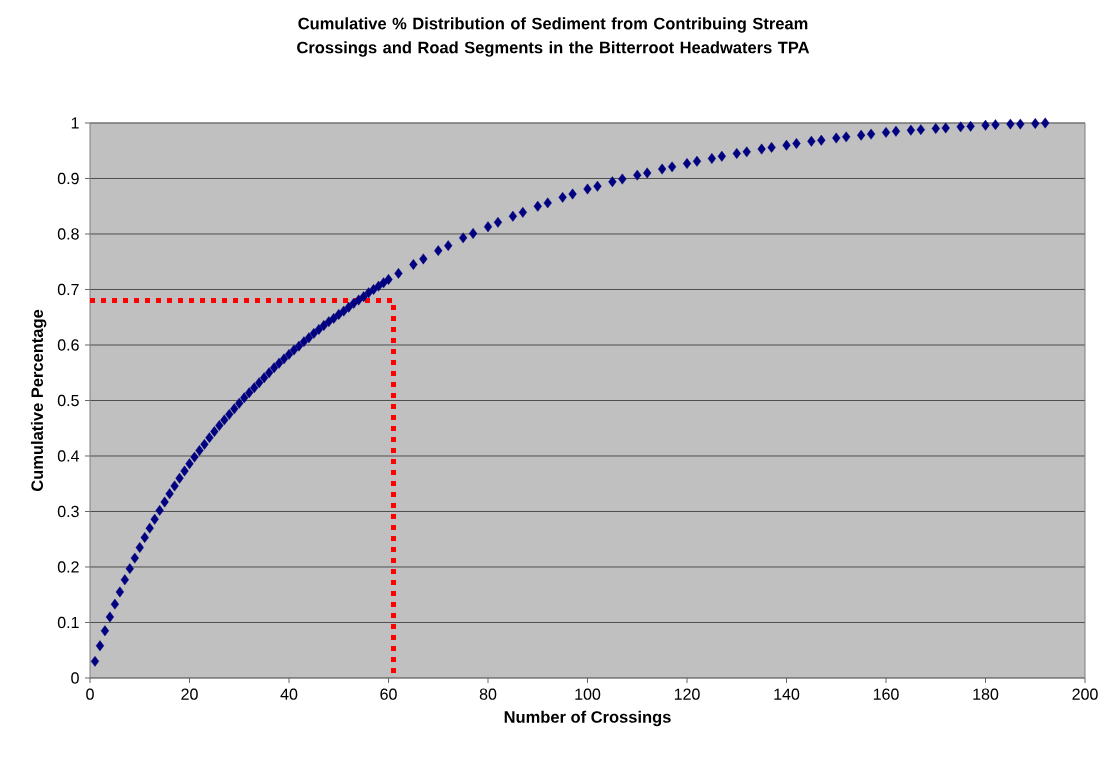 Image resolution: width=1106 pixels, height=759 pixels. Describe the element at coordinates (68, 622) in the screenshot. I see `y-tick-label: 0.1` at that location.